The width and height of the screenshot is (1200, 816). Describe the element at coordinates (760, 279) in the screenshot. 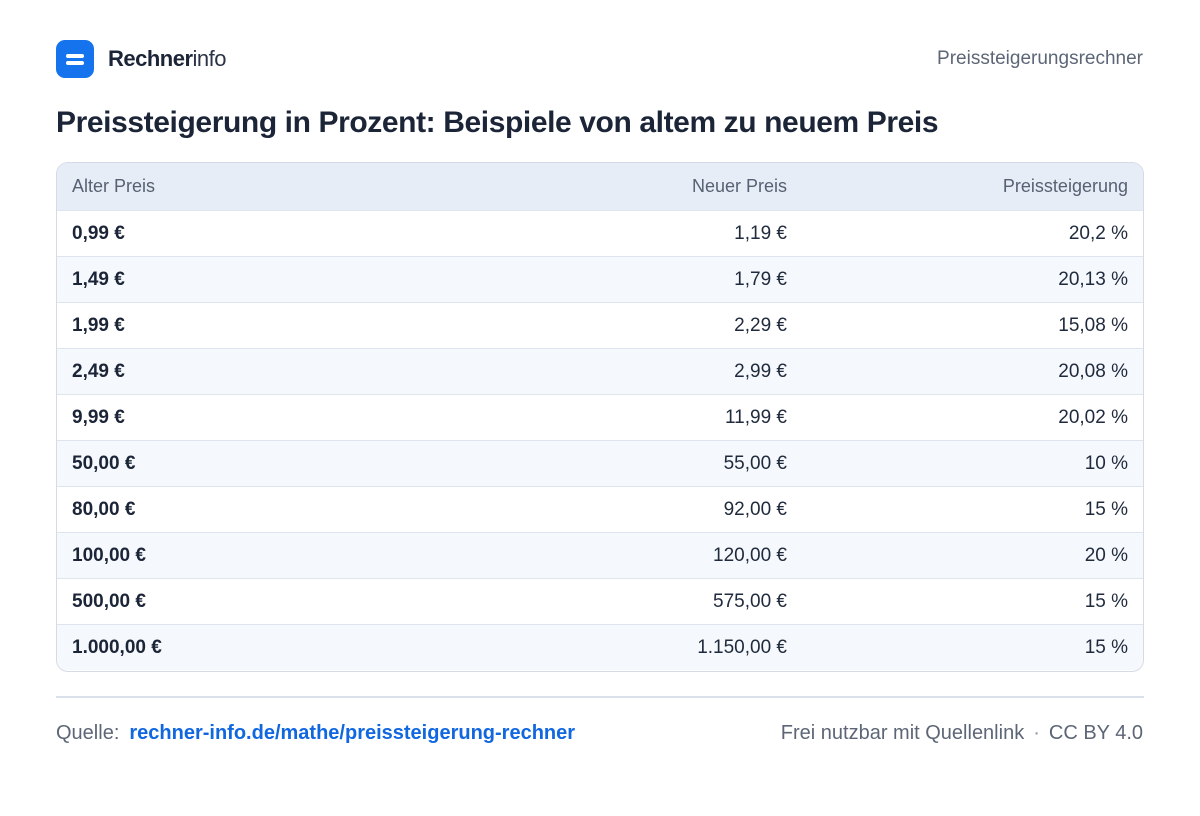

I see `new-price-cell: 1,79 €` at that location.